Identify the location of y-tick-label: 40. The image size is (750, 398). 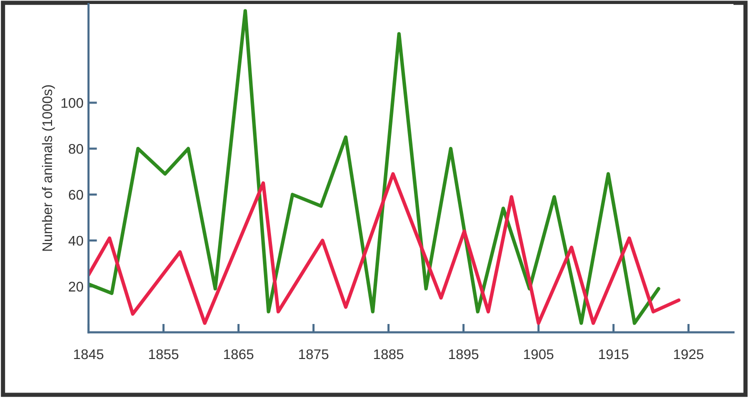
(76, 241).